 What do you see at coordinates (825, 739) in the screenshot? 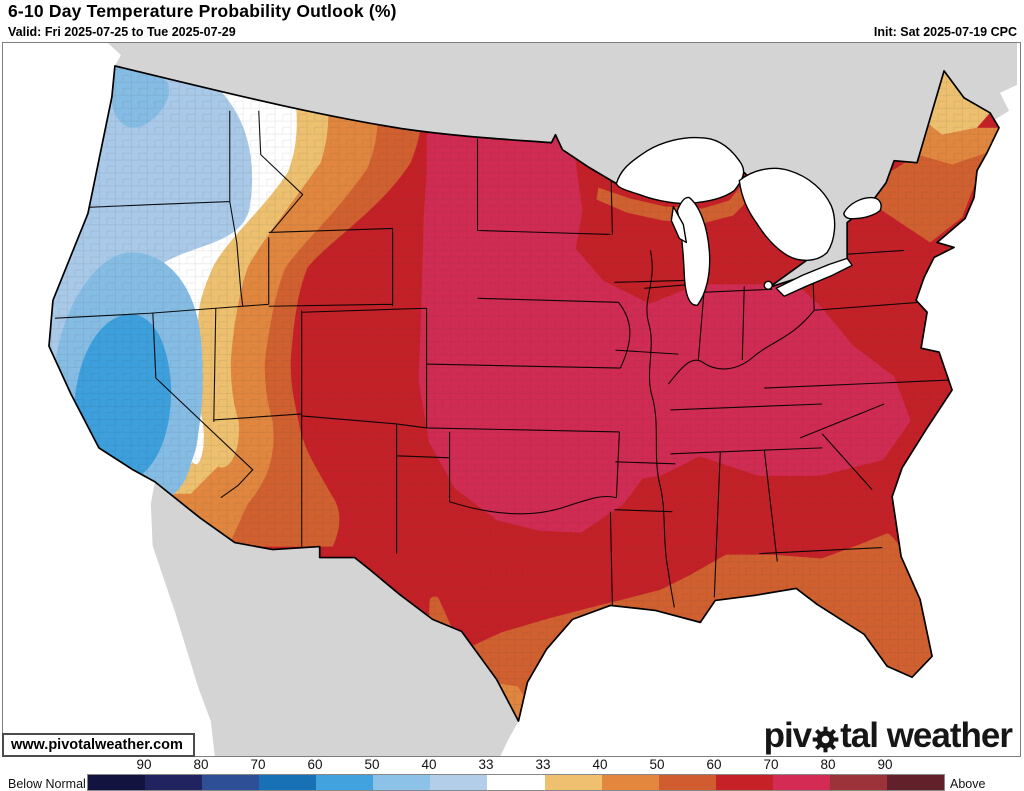
I see `gear-icon` at bounding box center [825, 739].